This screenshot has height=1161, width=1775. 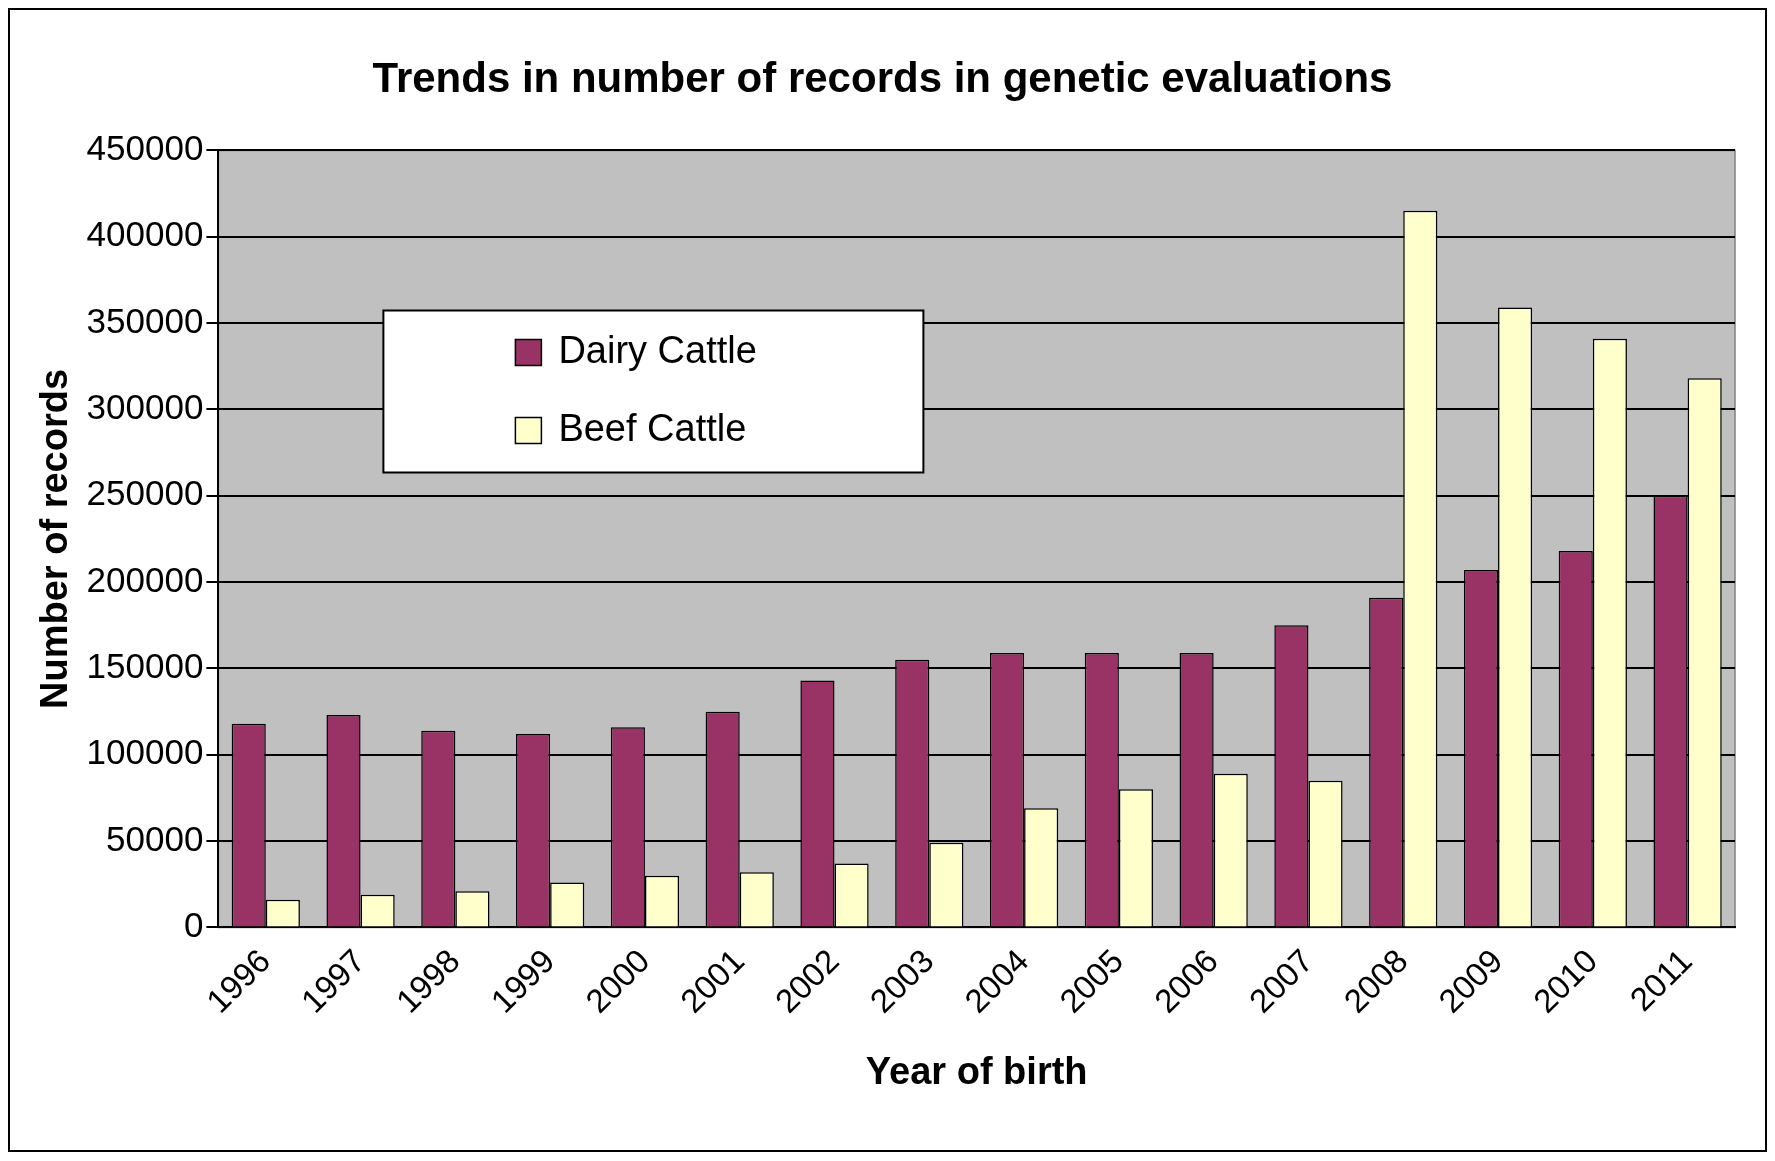 I want to click on y-tick-label: 300000, so click(x=145, y=407).